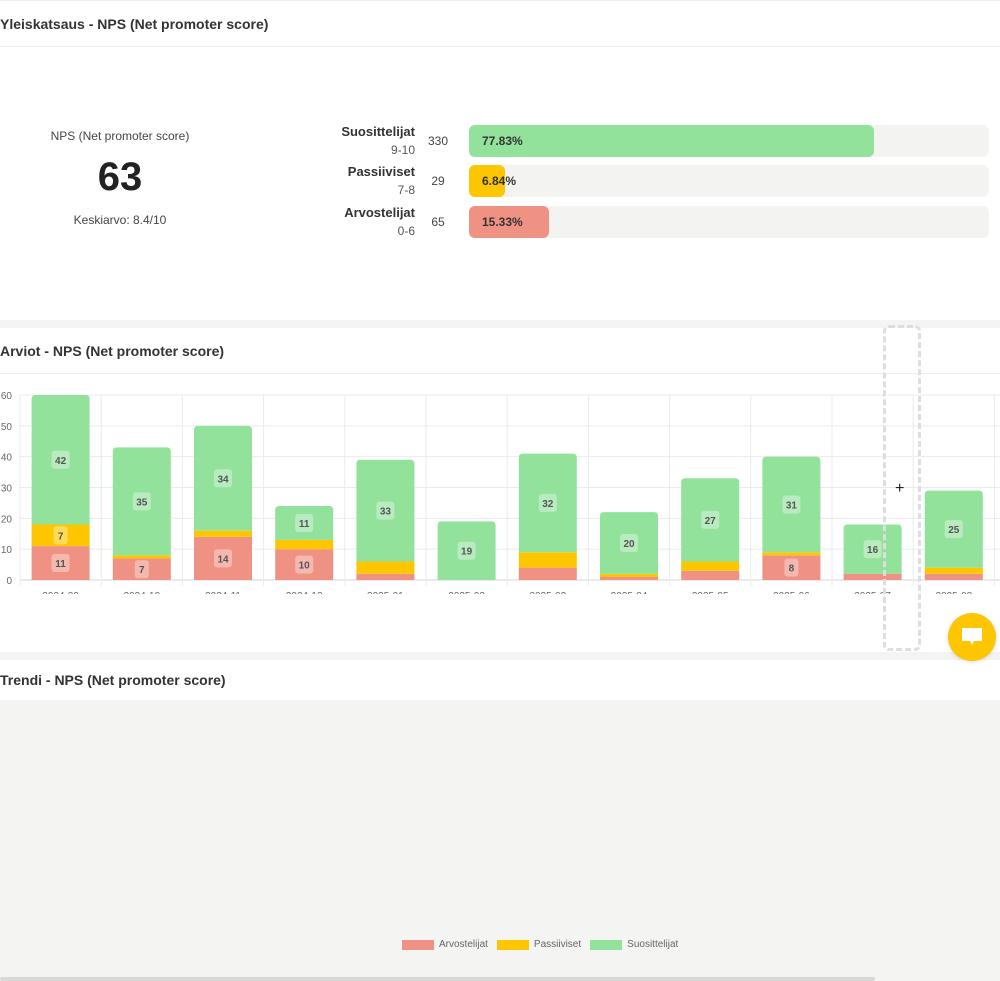 The height and width of the screenshot is (981, 1000). What do you see at coordinates (445, 944) in the screenshot?
I see `legend-item-arvostelijat: Arvostelijat` at bounding box center [445, 944].